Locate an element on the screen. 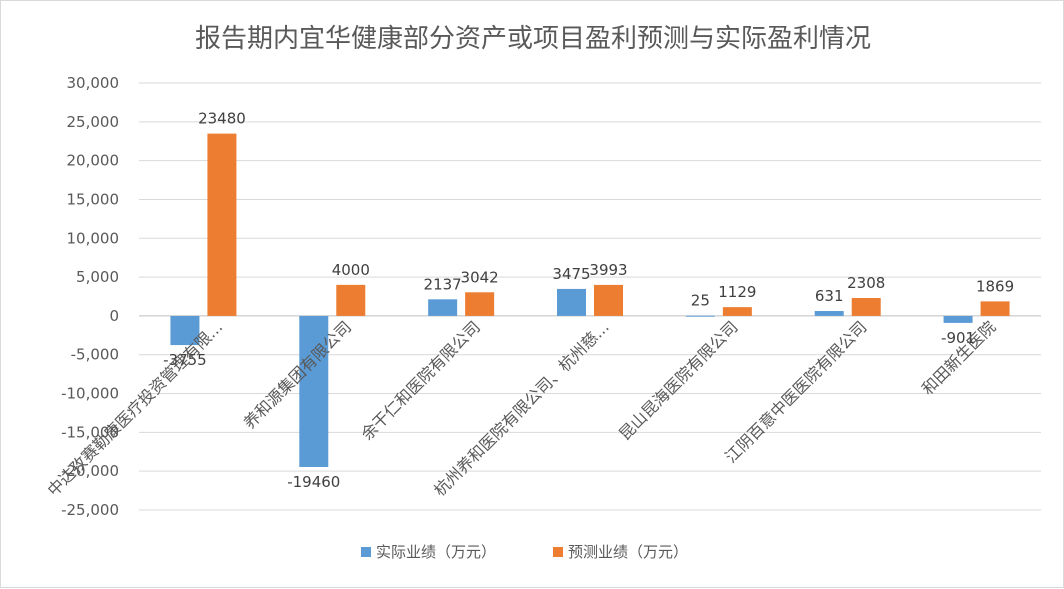 This screenshot has width=1064, height=589. data-label: 3993 is located at coordinates (608, 270).